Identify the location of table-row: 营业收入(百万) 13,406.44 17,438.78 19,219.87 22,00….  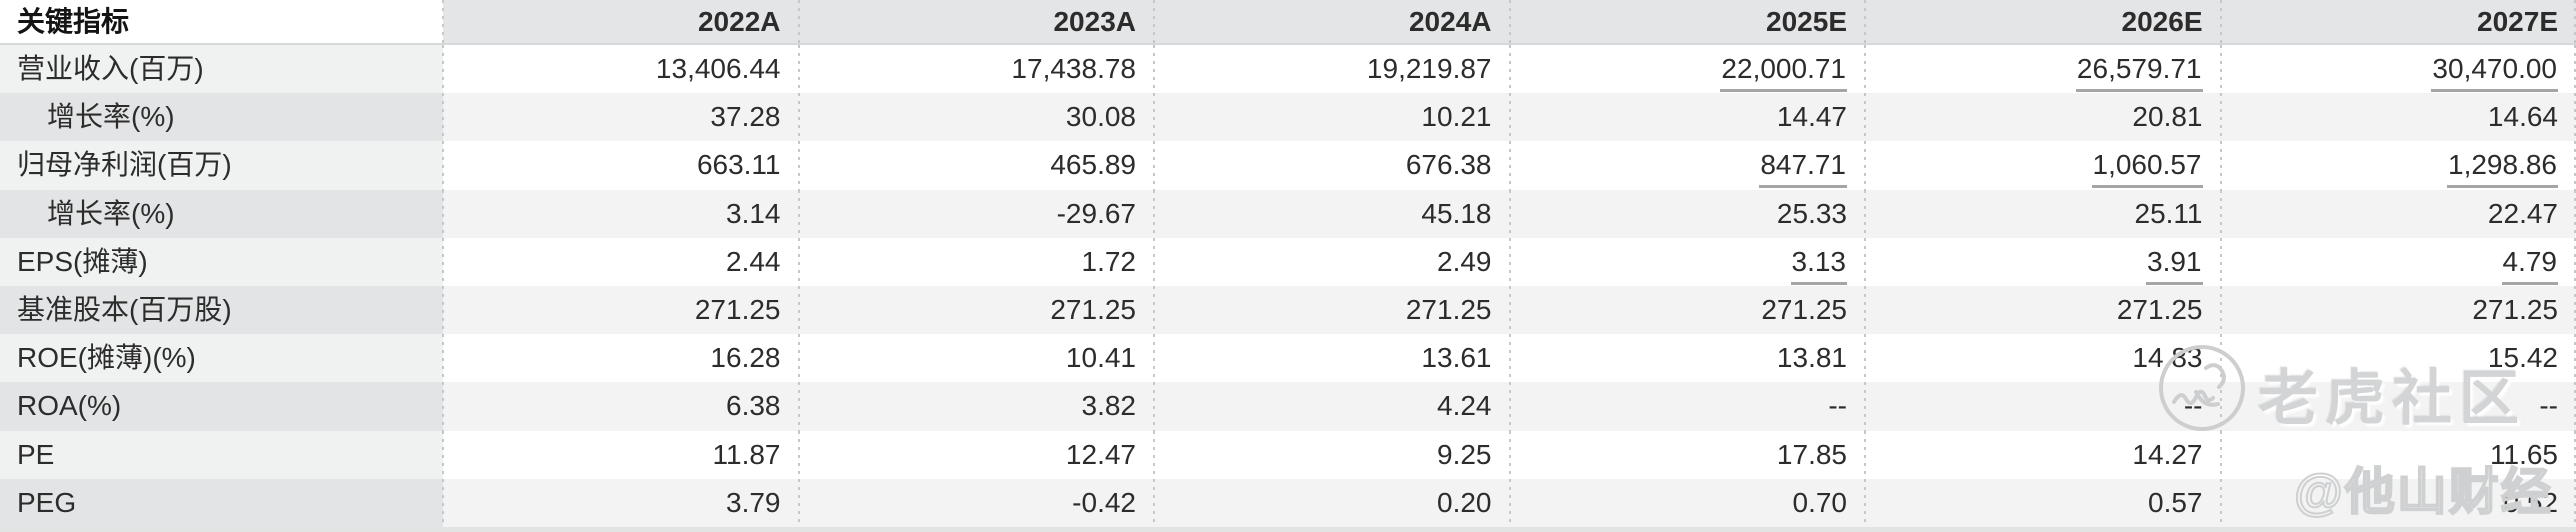
(1288, 69).